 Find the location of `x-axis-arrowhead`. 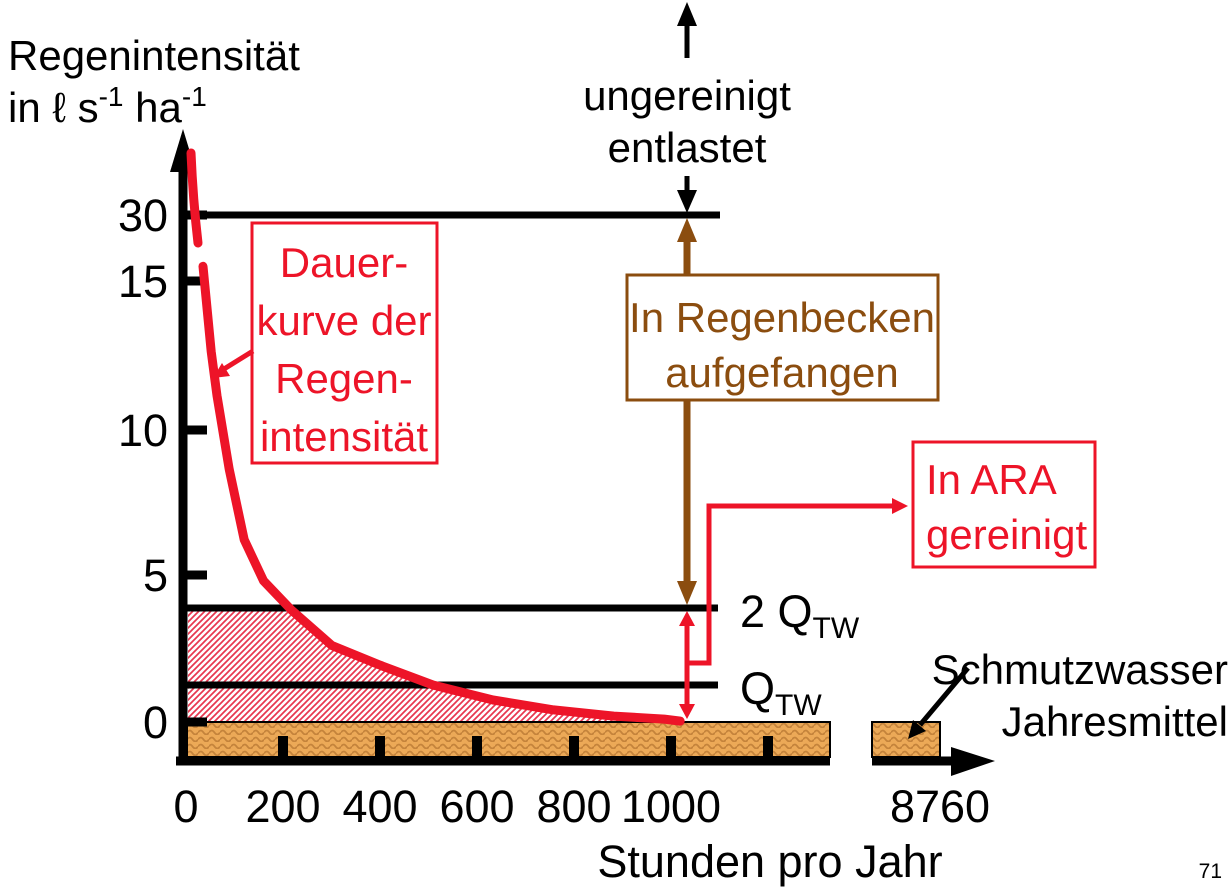

x-axis-arrowhead is located at coordinates (973, 761).